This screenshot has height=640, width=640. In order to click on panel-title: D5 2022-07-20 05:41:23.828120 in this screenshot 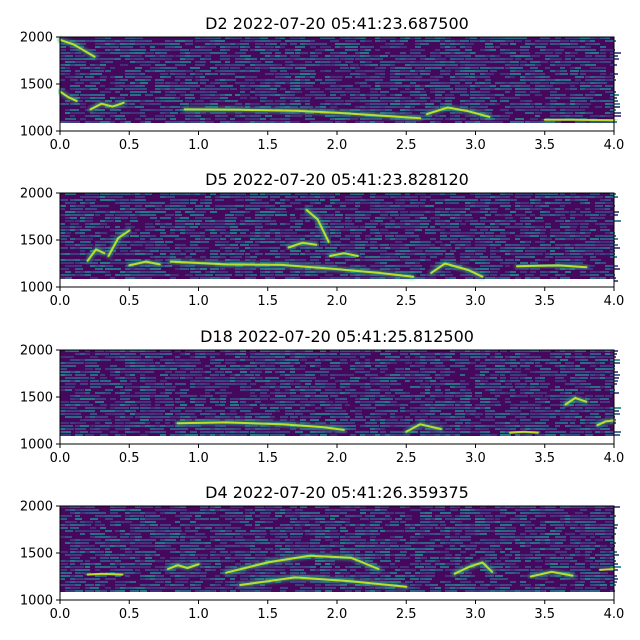, I will do `click(337, 179)`.